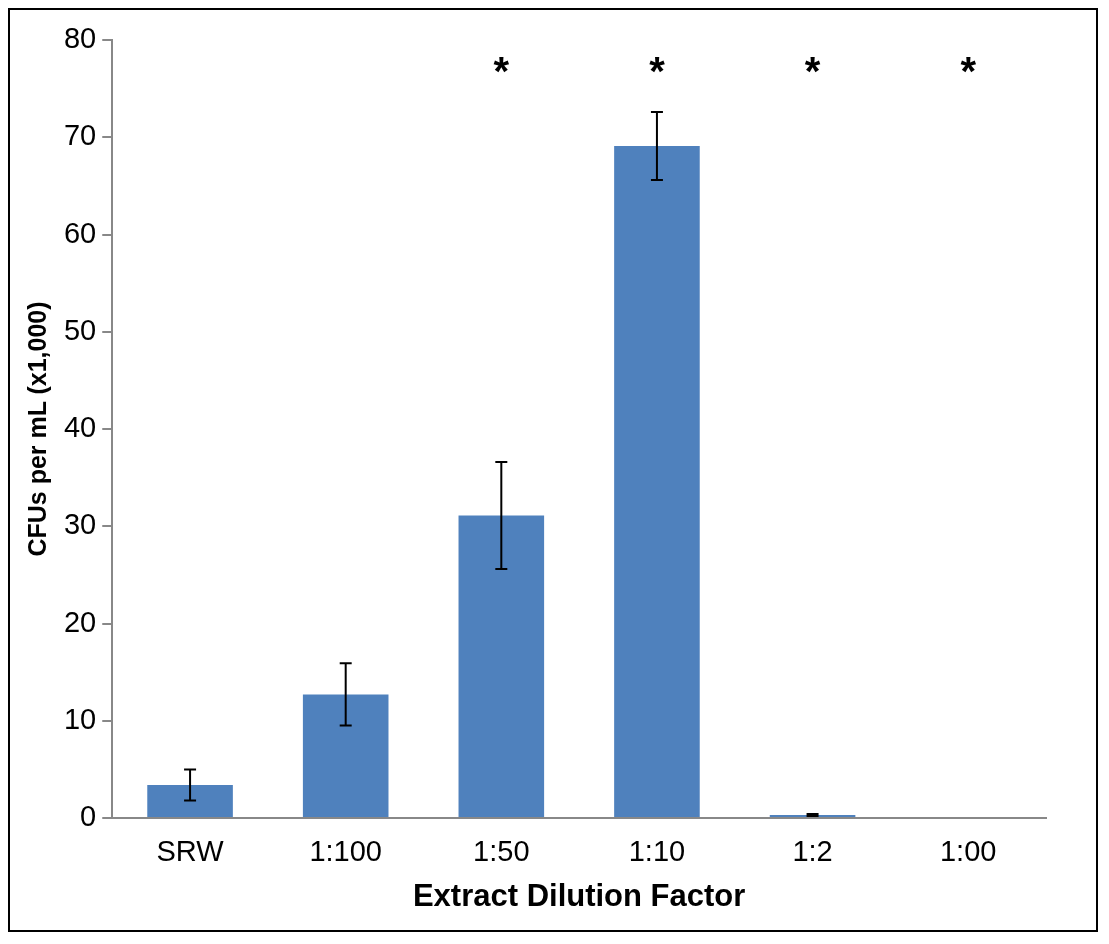  What do you see at coordinates (80, 427) in the screenshot?
I see `y-tick-label: 40` at bounding box center [80, 427].